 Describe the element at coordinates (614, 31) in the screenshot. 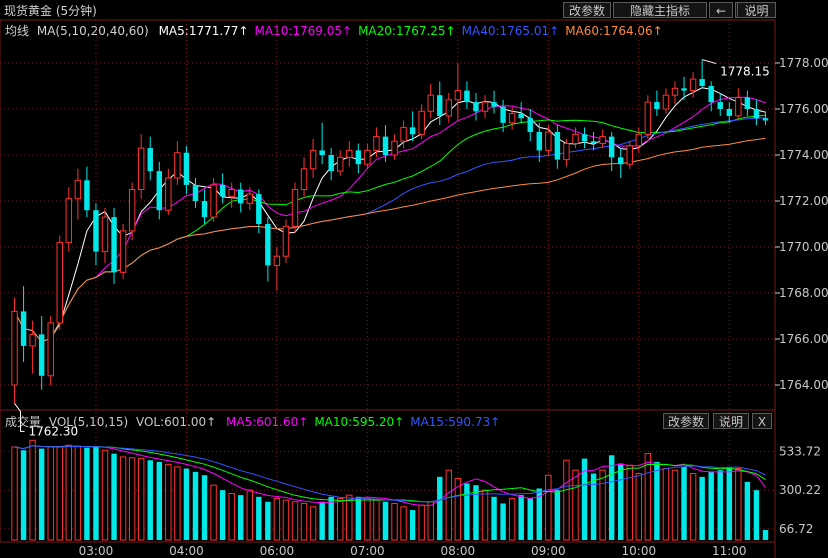

I see `ma-legend-item-4: MA60:1764.06↑` at that location.